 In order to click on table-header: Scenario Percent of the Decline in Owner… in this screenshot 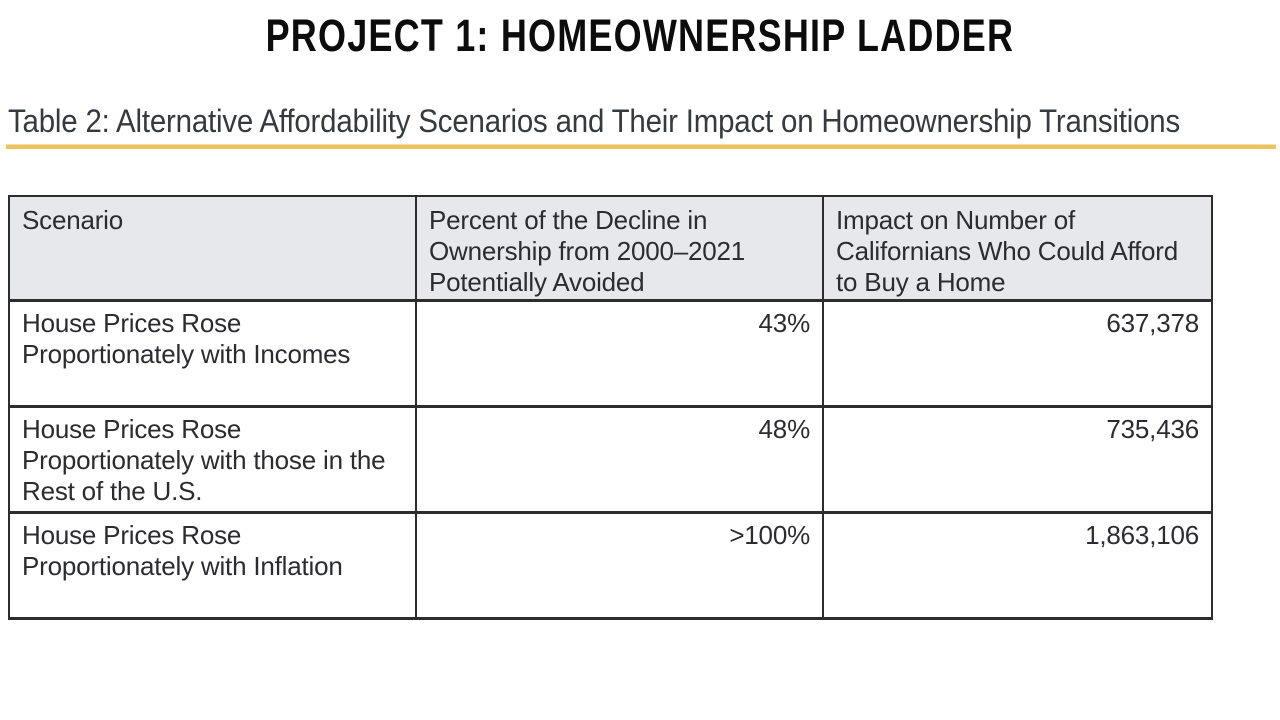, I will do `click(610, 248)`.